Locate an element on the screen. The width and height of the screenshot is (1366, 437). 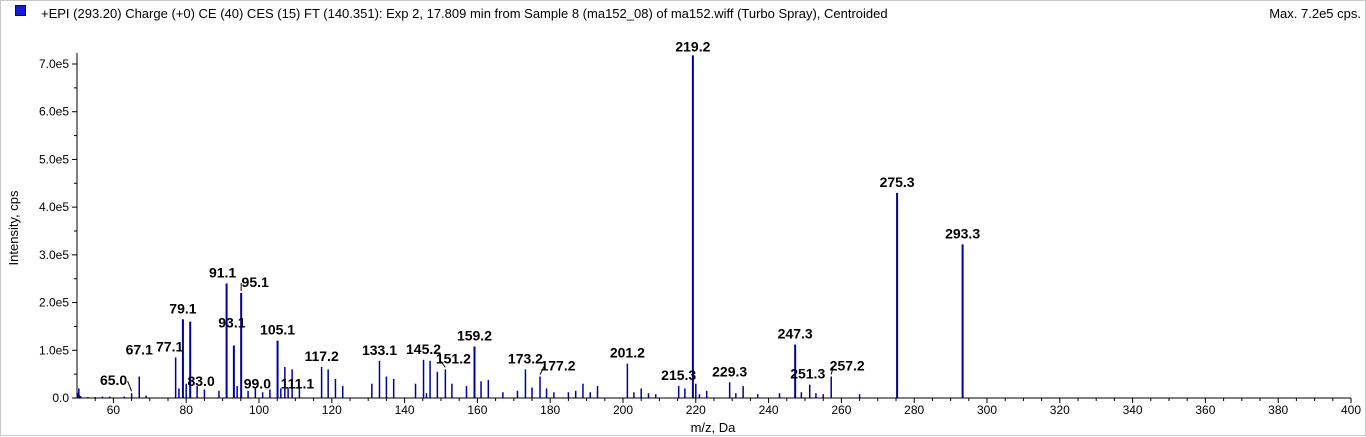
x-tick-label: 300 is located at coordinates (987, 410).